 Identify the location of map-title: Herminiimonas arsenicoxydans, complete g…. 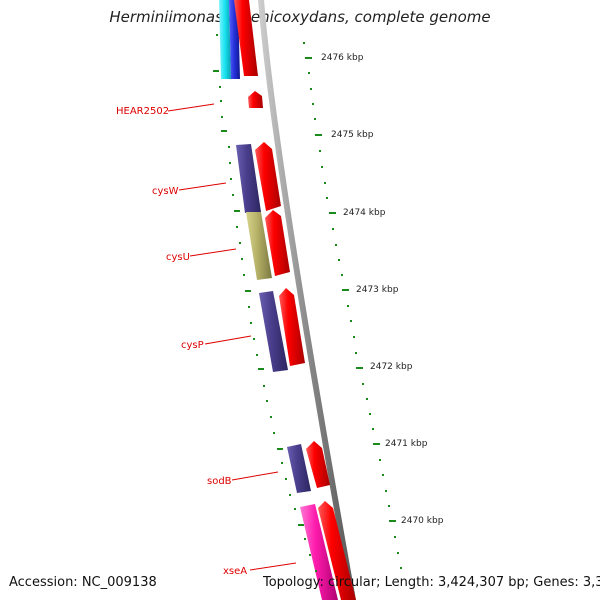
(300, 17).